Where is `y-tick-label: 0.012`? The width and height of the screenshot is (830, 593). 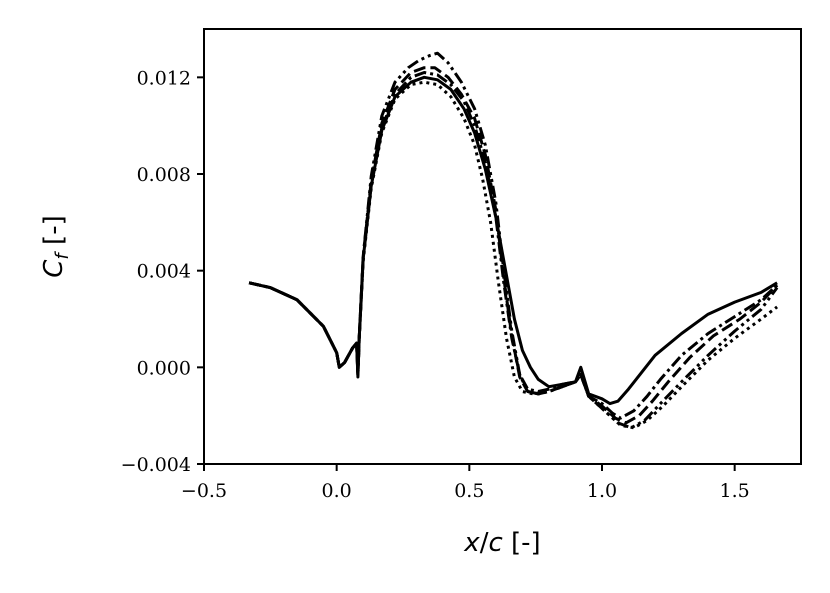
y-tick-label: 0.012 is located at coordinates (164, 78).